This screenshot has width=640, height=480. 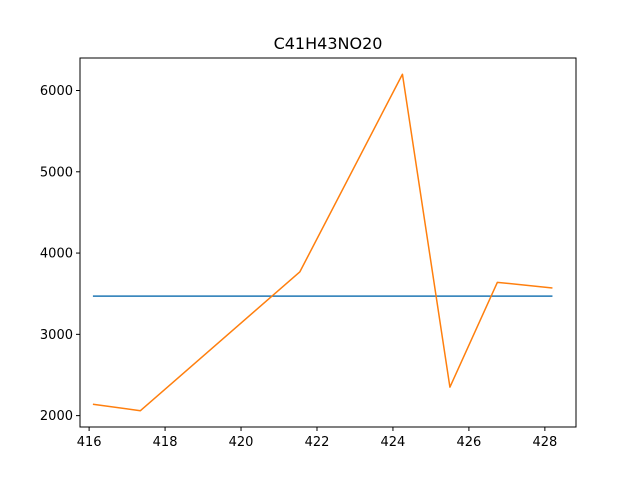 I want to click on x-tick-label: 418, so click(x=165, y=442).